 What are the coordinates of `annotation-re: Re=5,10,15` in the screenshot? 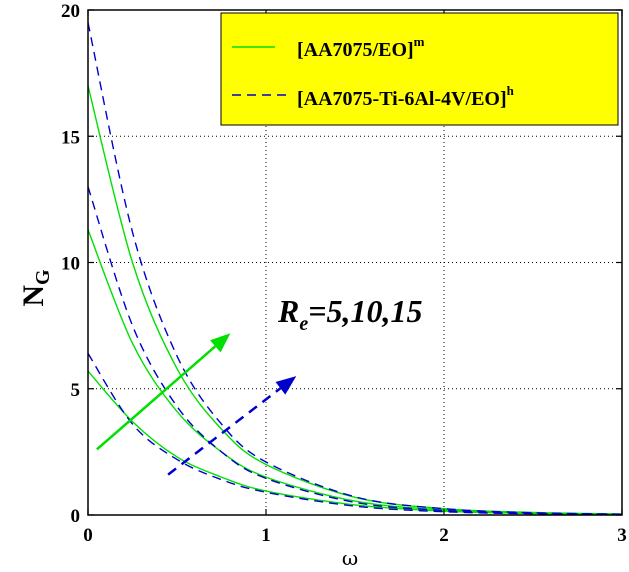 It's located at (349, 314).